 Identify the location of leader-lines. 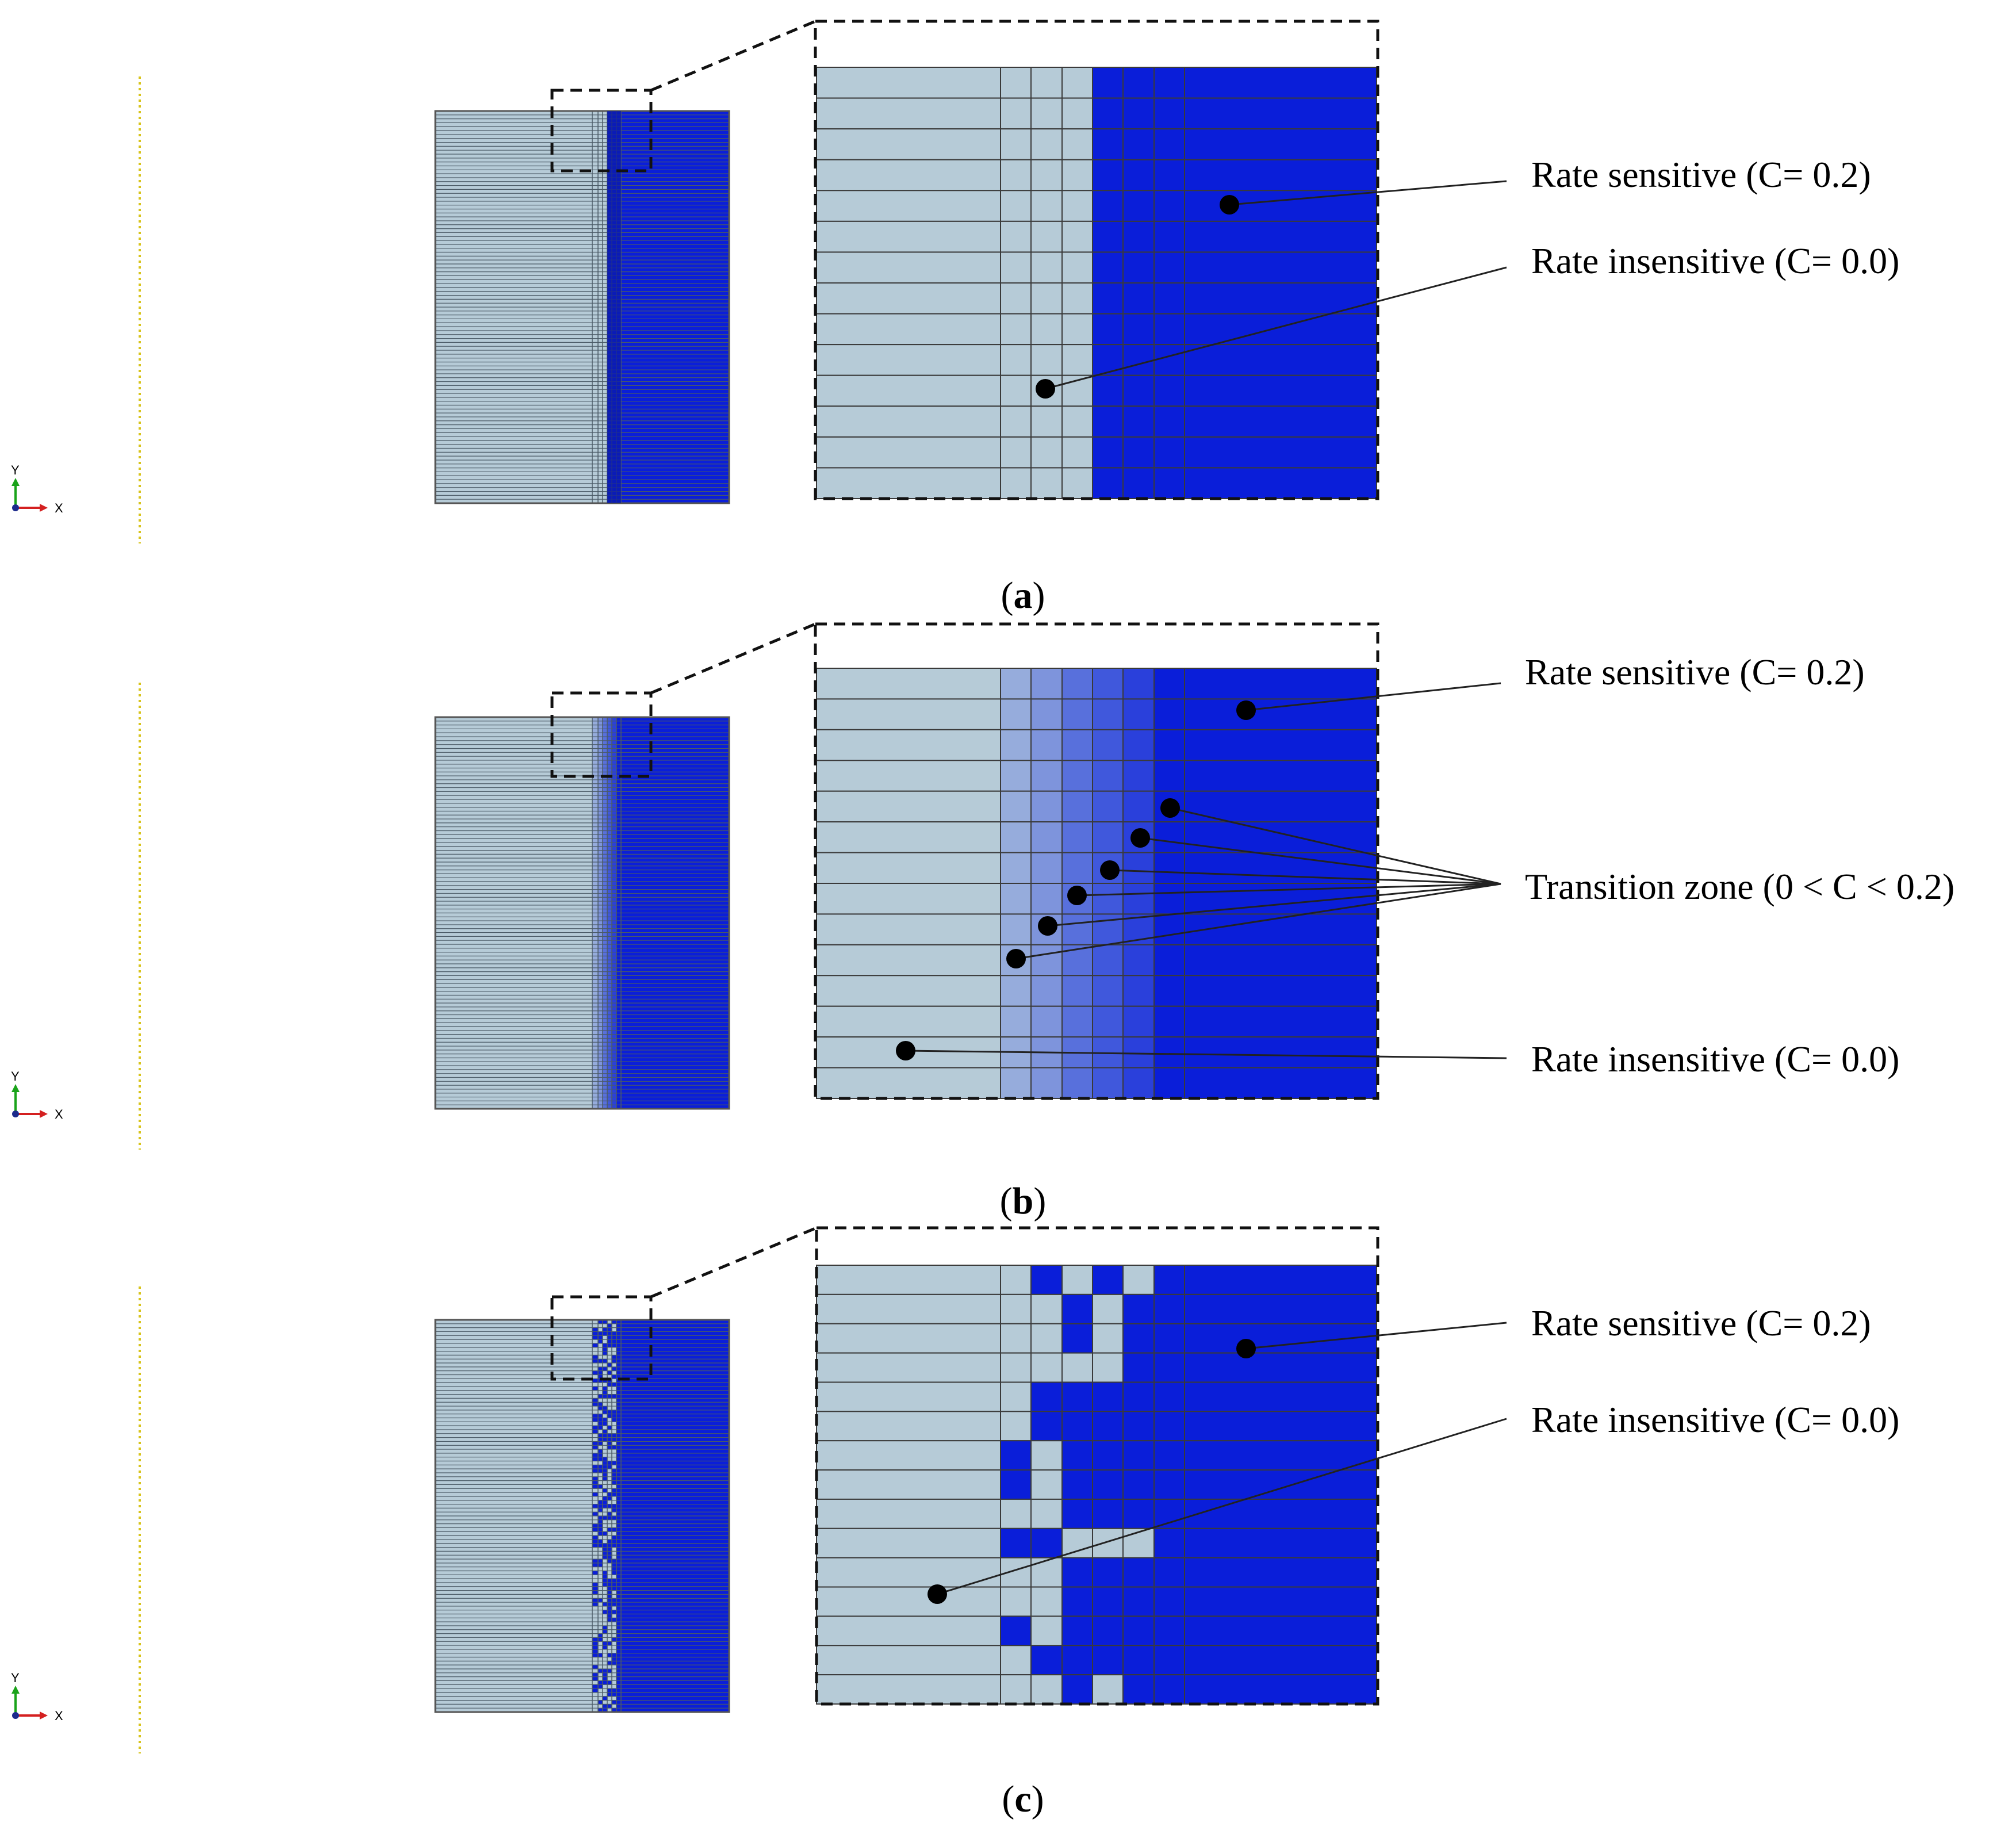
(1222, 1458).